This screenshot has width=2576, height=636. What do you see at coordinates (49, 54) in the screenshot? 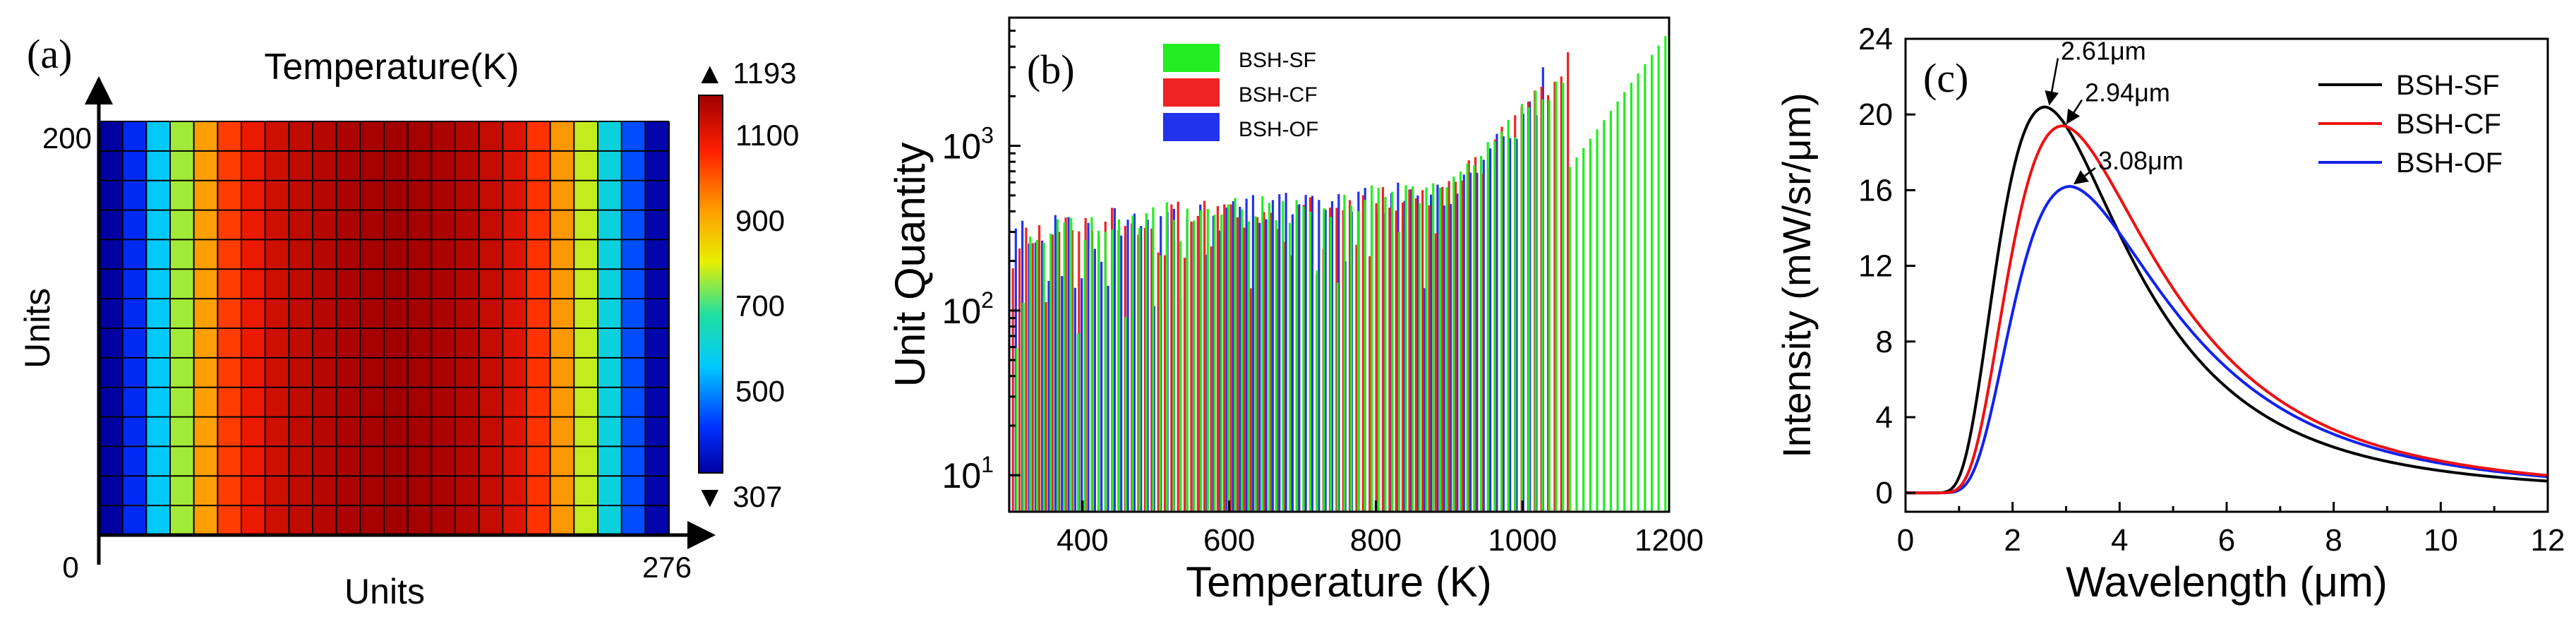
I see `panel-a-label: (a)` at bounding box center [49, 54].